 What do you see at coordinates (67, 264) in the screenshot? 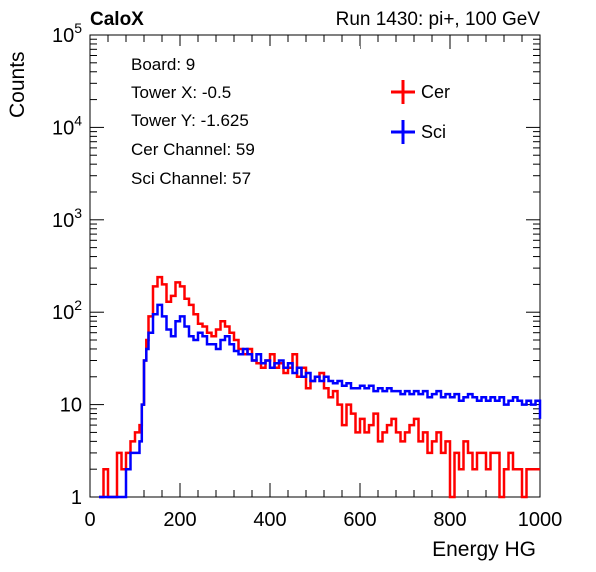
I see `y-tick-labels: 1 10 10² 10³ 10⁴ 10⁵` at bounding box center [67, 264].